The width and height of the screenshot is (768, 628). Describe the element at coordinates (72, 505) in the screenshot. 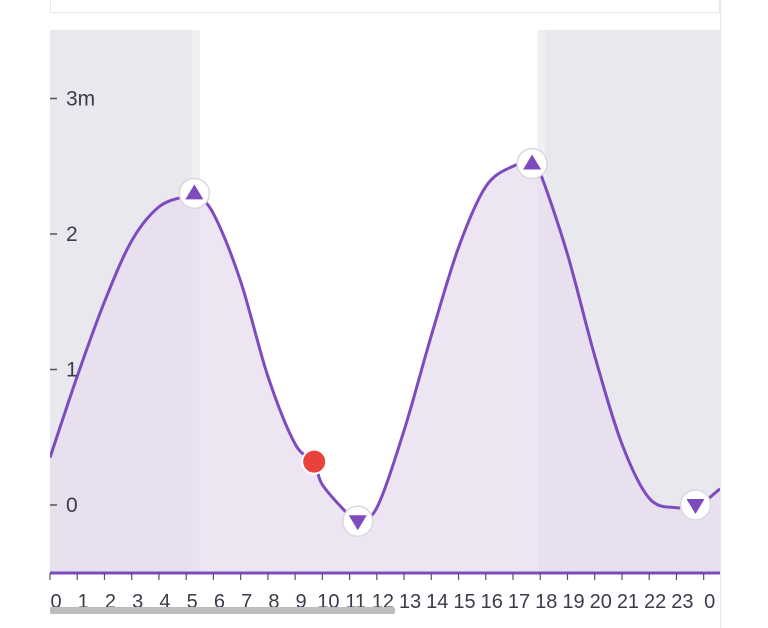

I see `y-tick-label: 0` at that location.